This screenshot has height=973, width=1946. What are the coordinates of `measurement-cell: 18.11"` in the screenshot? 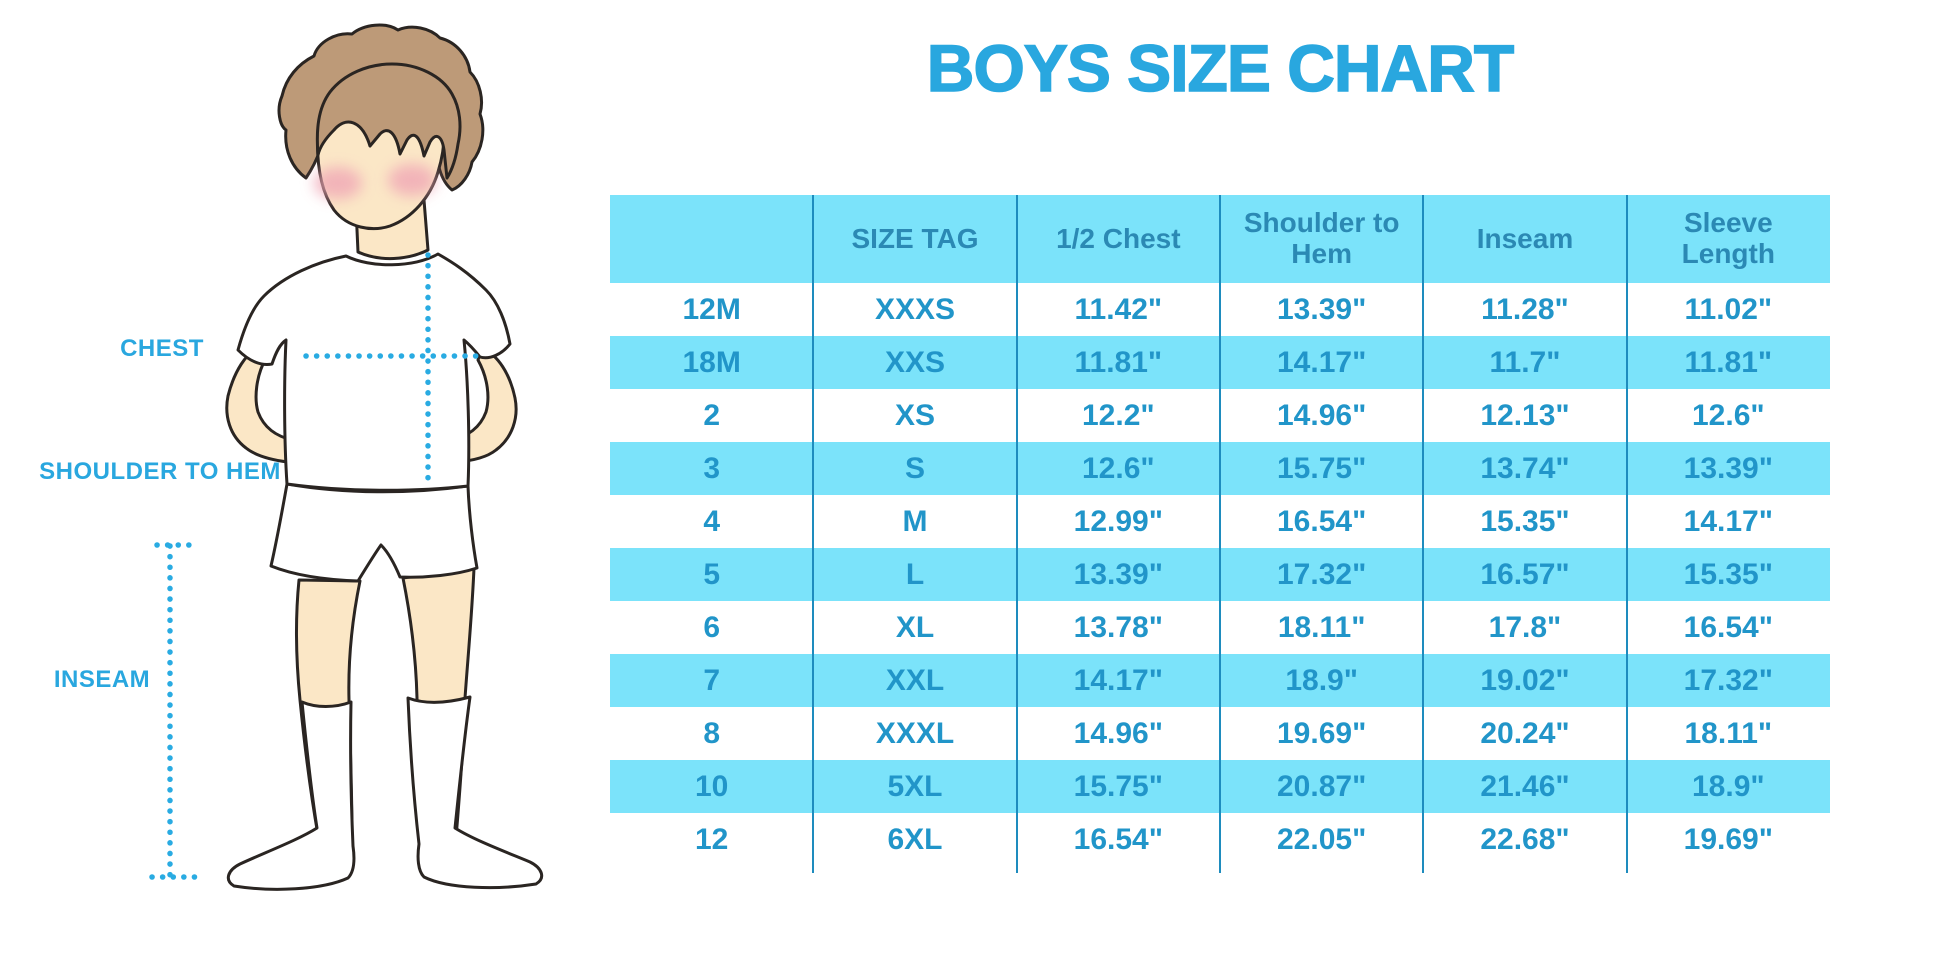 It's located at (1321, 627).